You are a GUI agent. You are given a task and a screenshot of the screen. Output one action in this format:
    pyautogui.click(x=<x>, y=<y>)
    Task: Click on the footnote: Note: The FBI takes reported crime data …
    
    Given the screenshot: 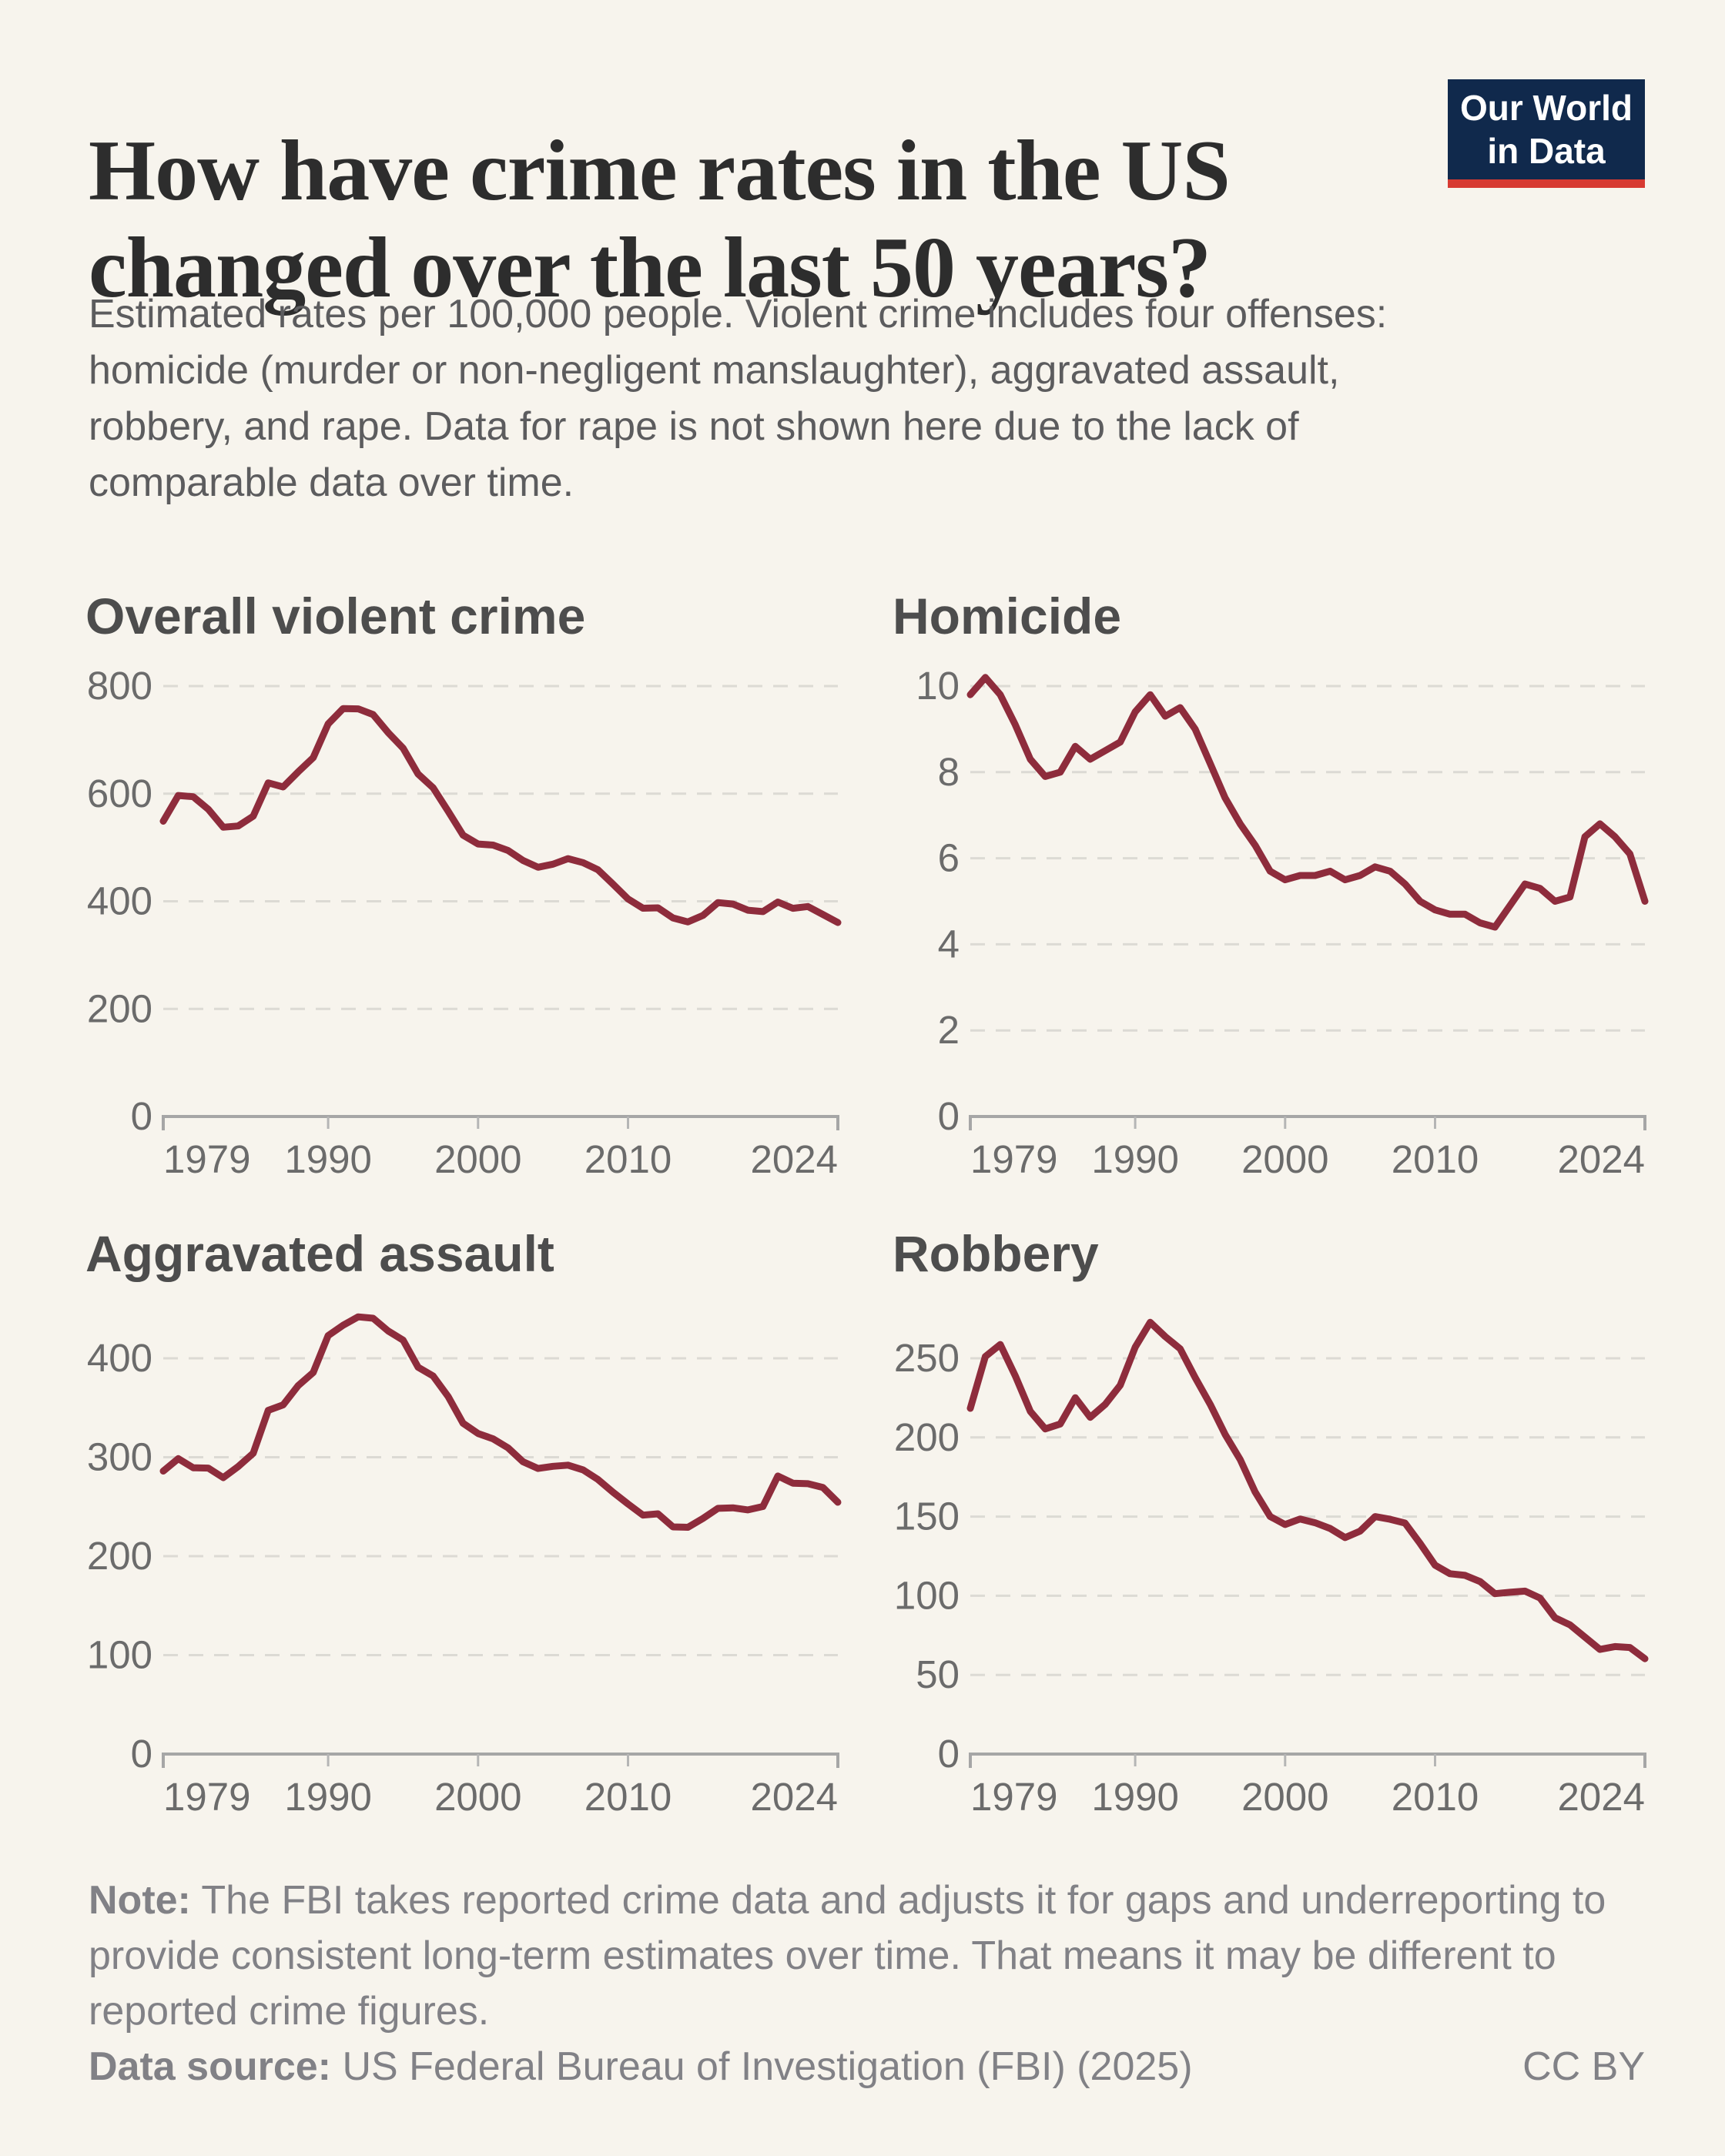 What is the action you would take?
    pyautogui.click(x=895, y=1956)
    